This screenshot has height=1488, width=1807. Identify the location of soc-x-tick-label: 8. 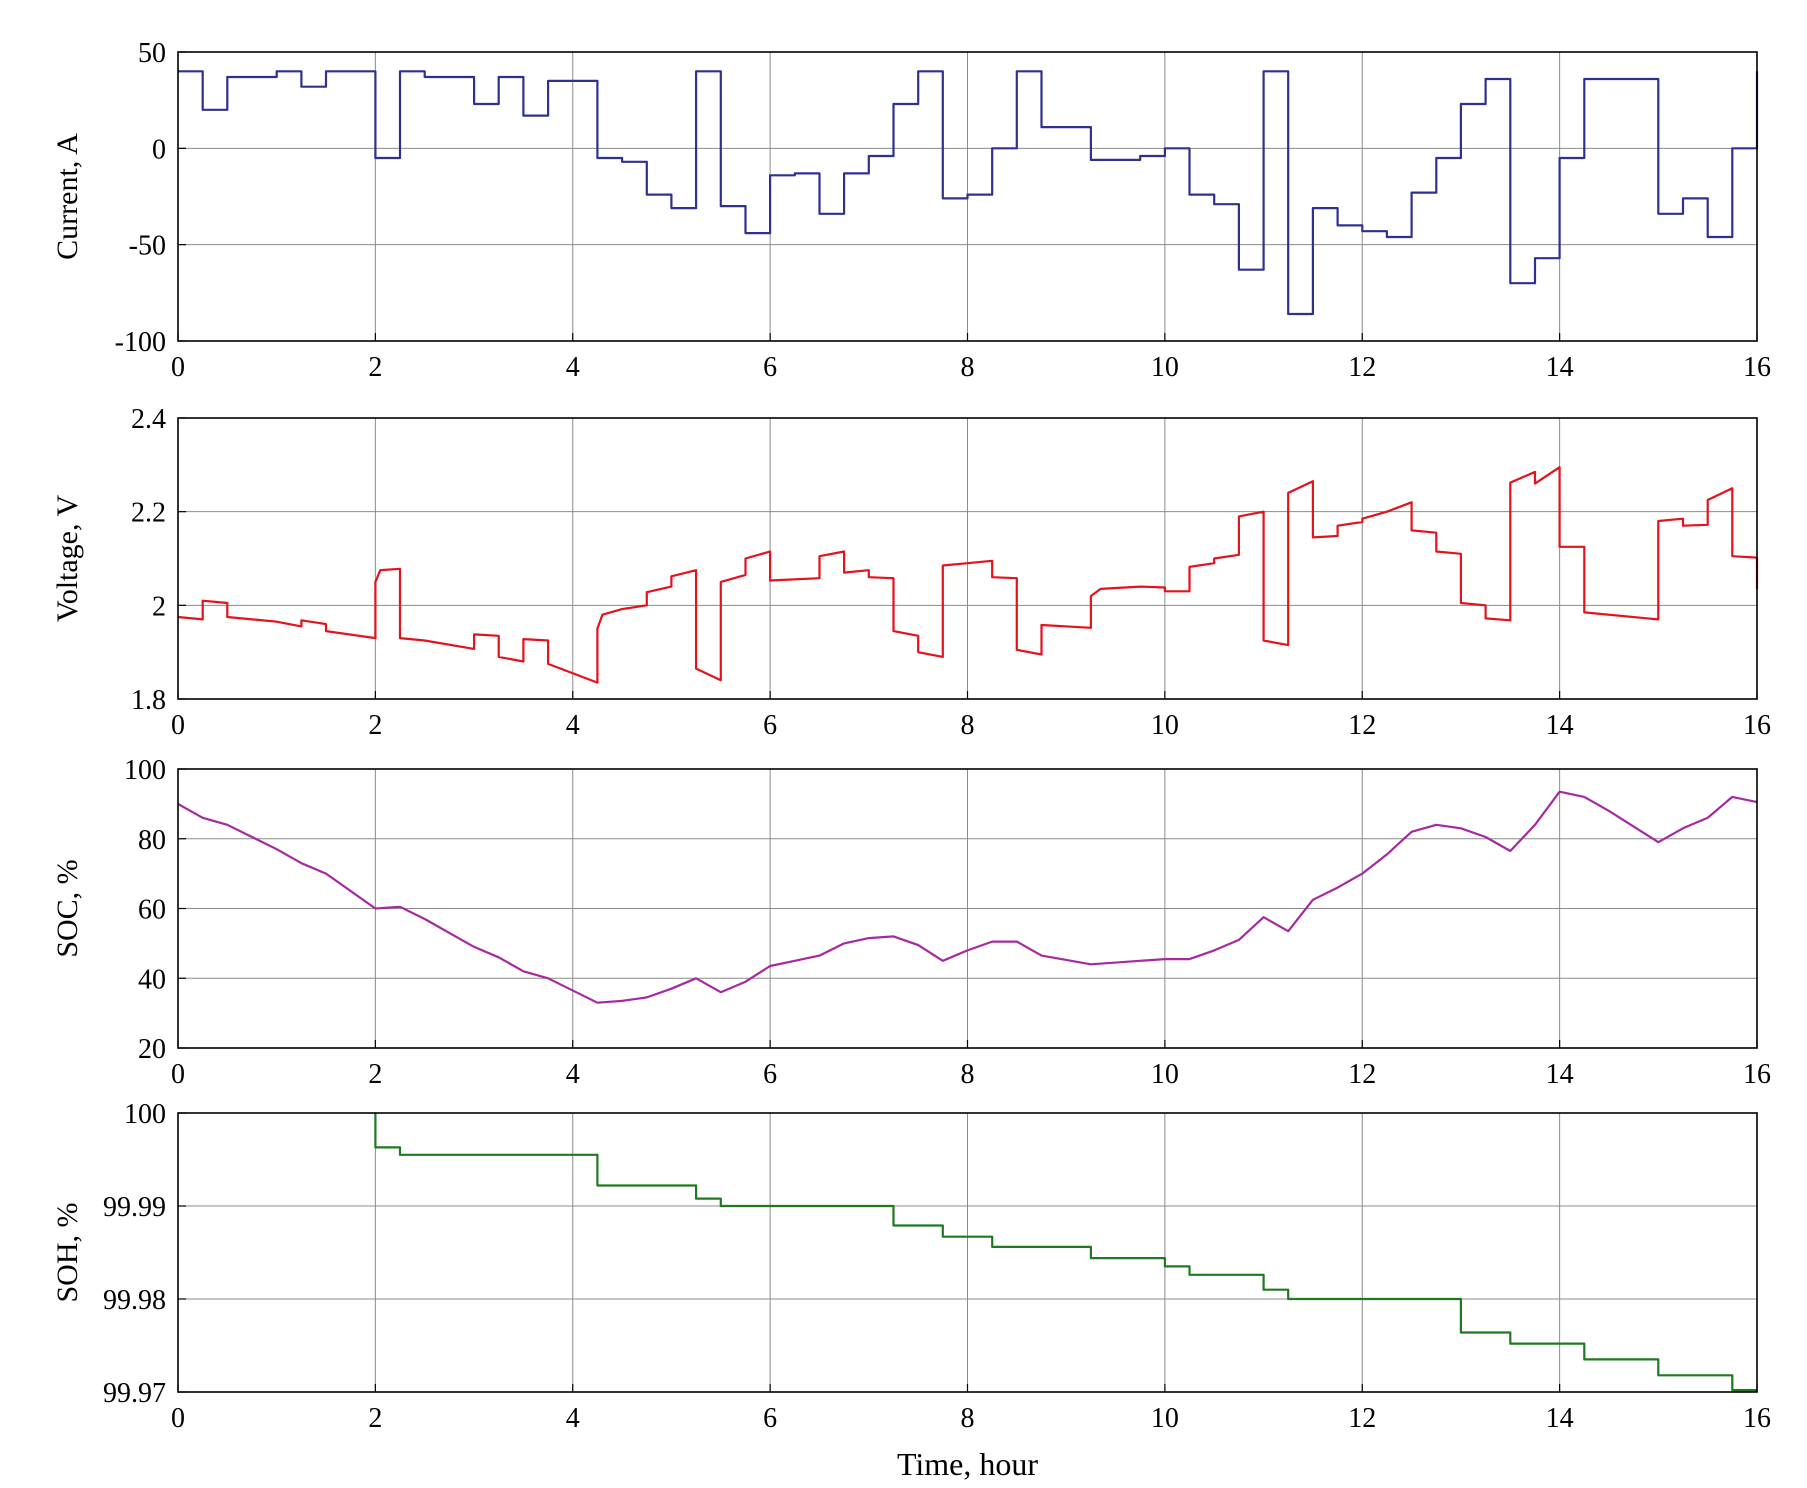
(968, 1074).